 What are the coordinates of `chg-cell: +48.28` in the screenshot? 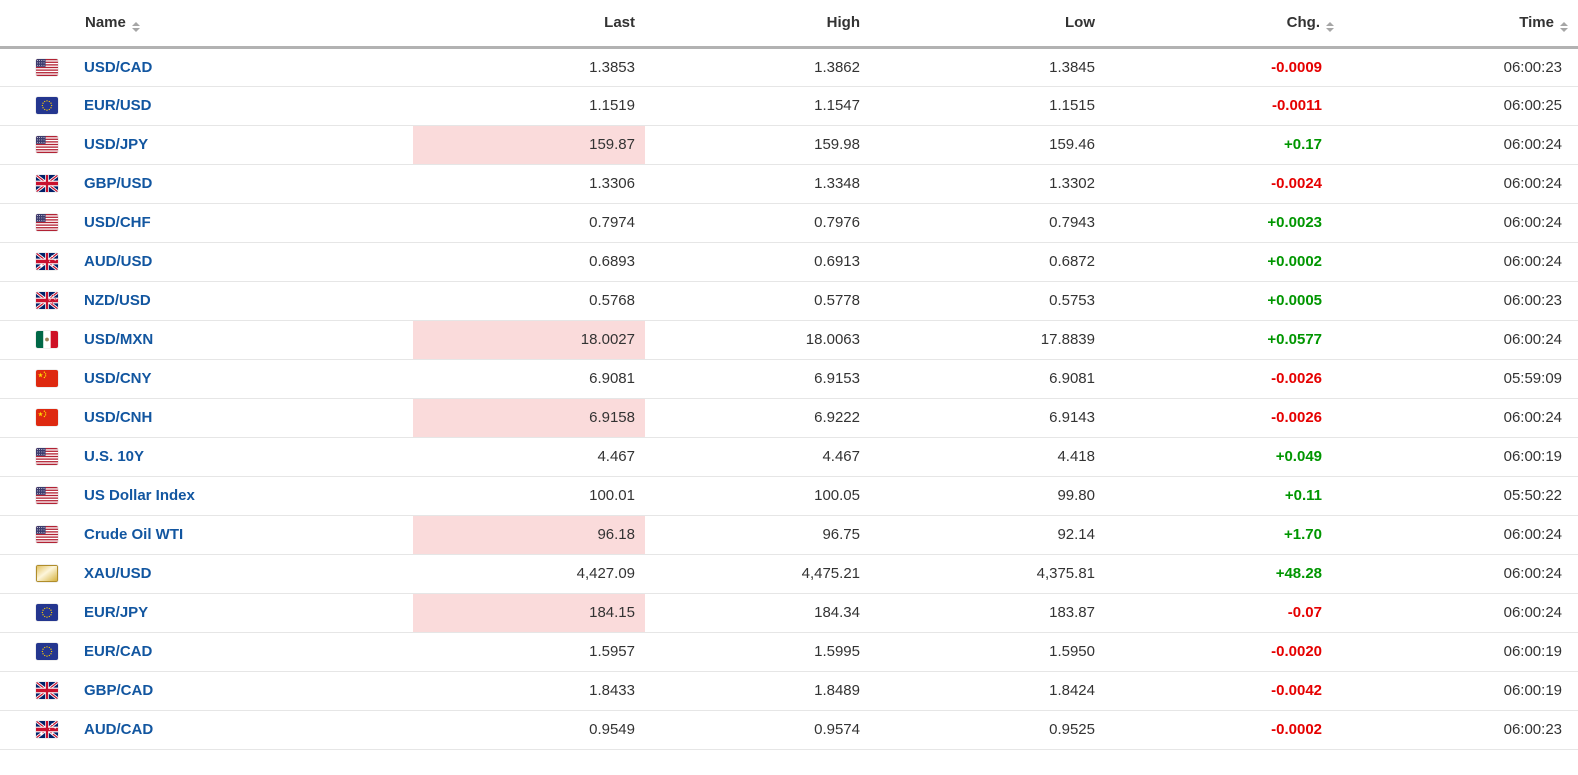 It's located at (1232, 574).